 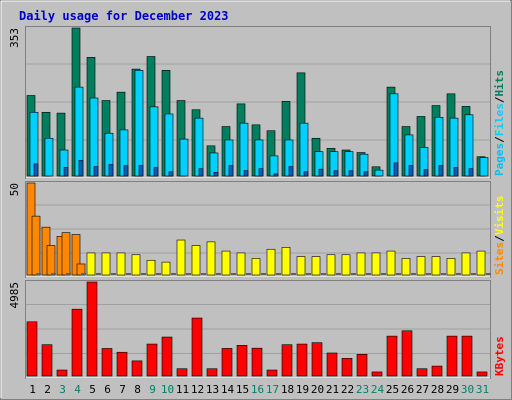 I want to click on day-label: 9, so click(x=152, y=389).